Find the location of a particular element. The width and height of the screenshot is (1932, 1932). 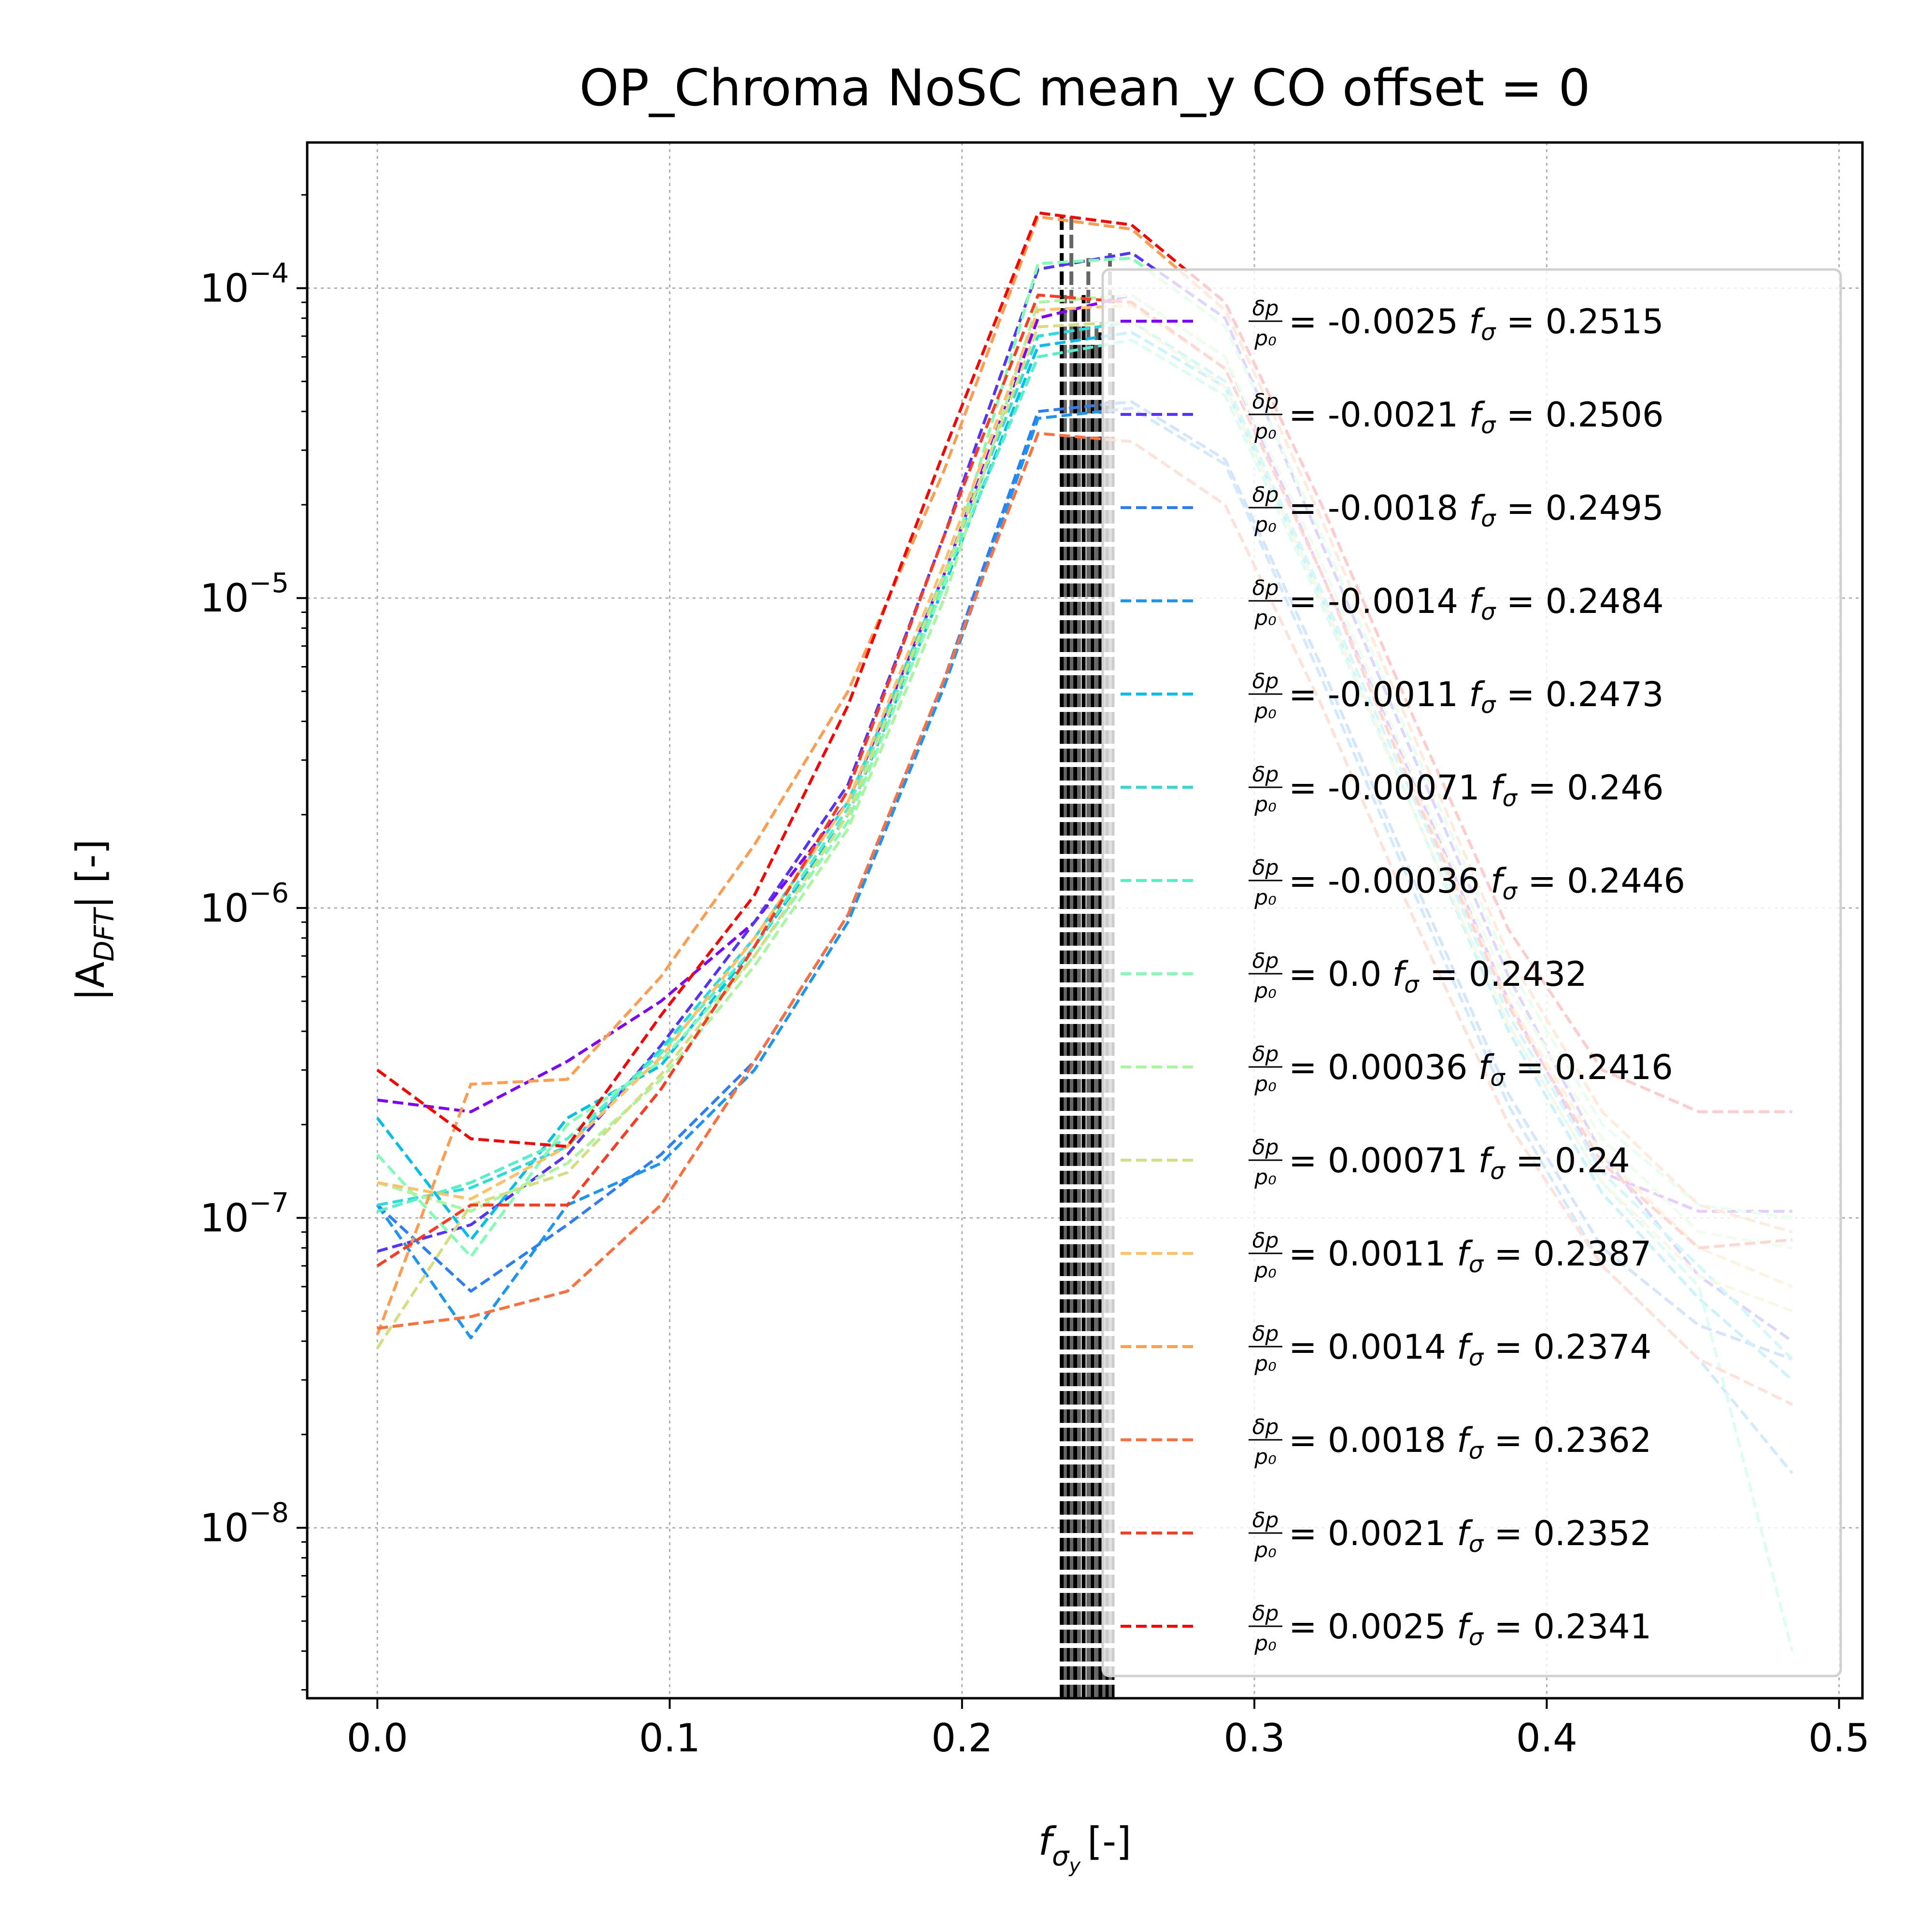

legend-item: δp p₀ = -0.0011 fσ = 0.2473 is located at coordinates (1392, 696).